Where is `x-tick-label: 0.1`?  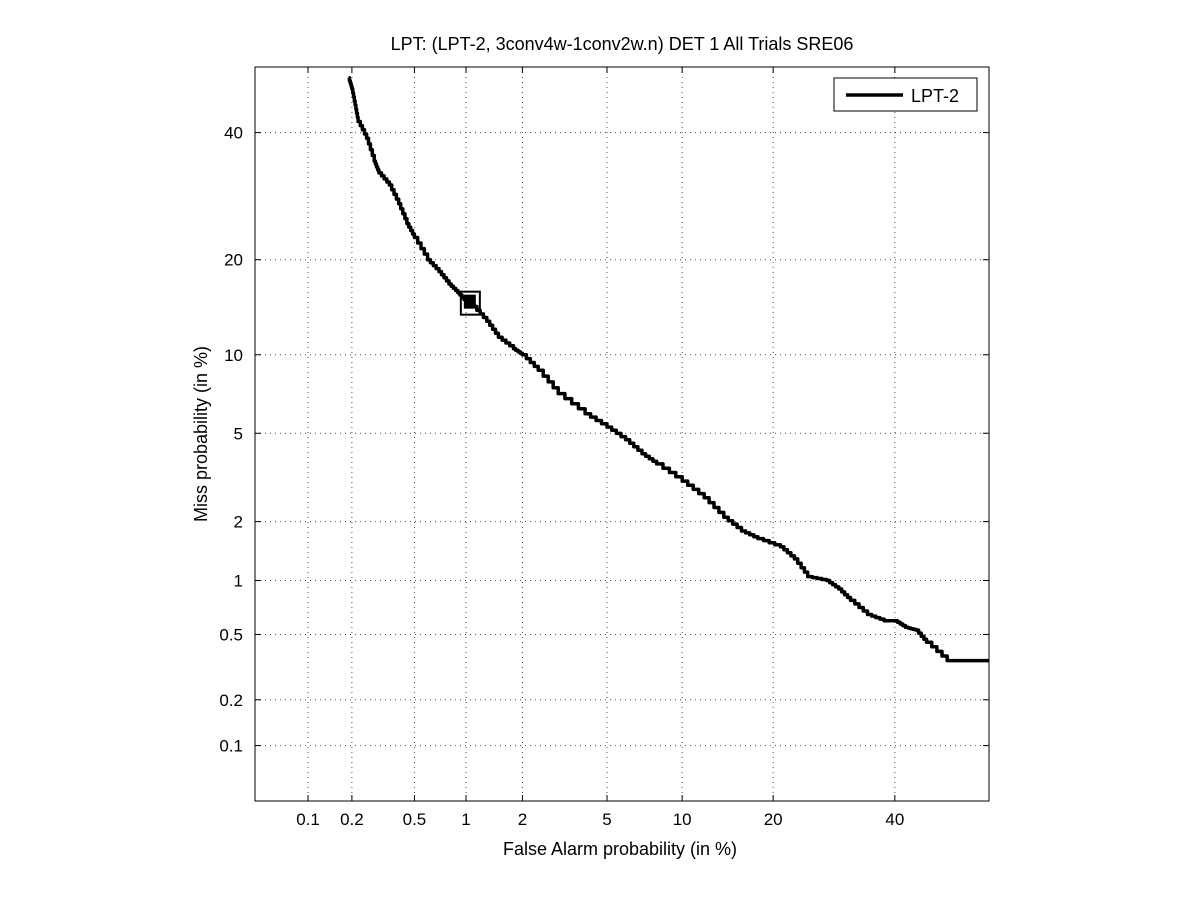 x-tick-label: 0.1 is located at coordinates (308, 819).